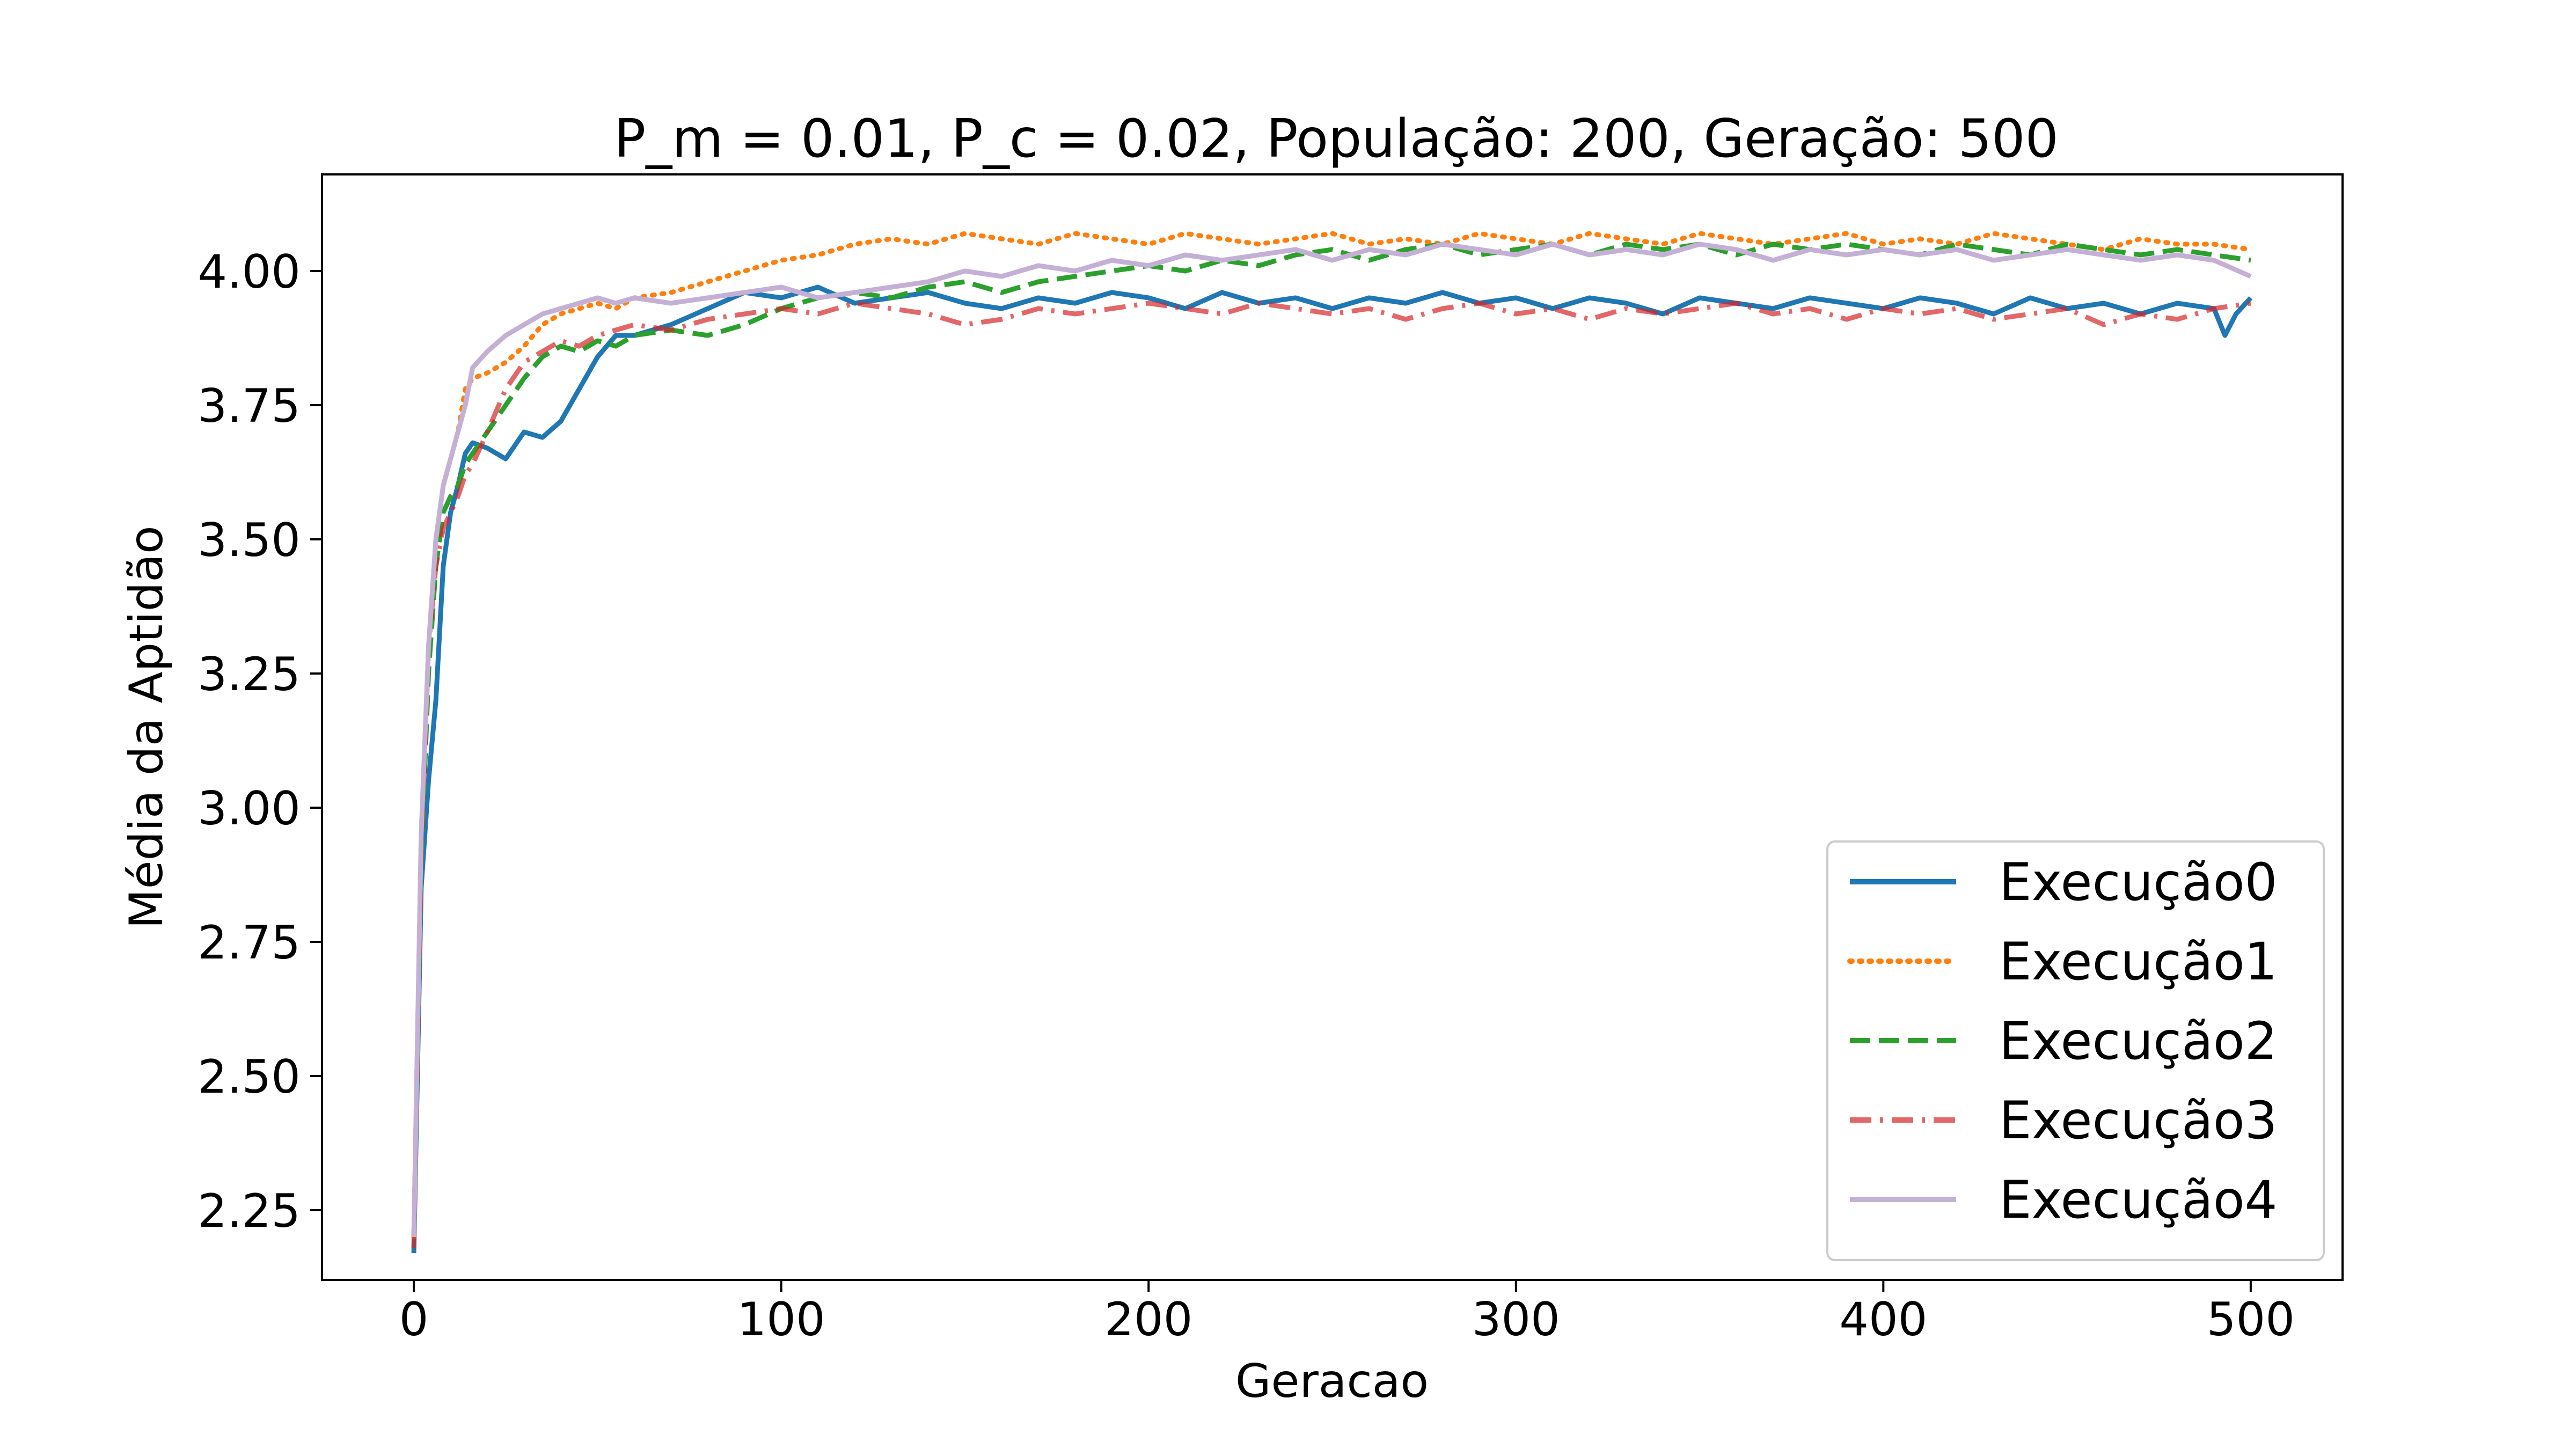 The image size is (2576, 1449). What do you see at coordinates (249, 1077) in the screenshot?
I see `y-tick-label: 2.50` at bounding box center [249, 1077].